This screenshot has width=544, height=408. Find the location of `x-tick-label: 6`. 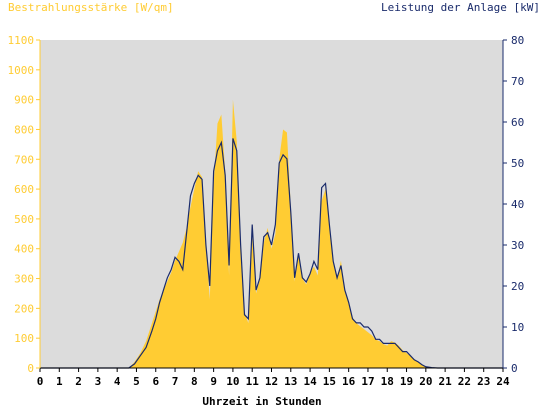

x-tick-label: 6 is located at coordinates (155, 381).